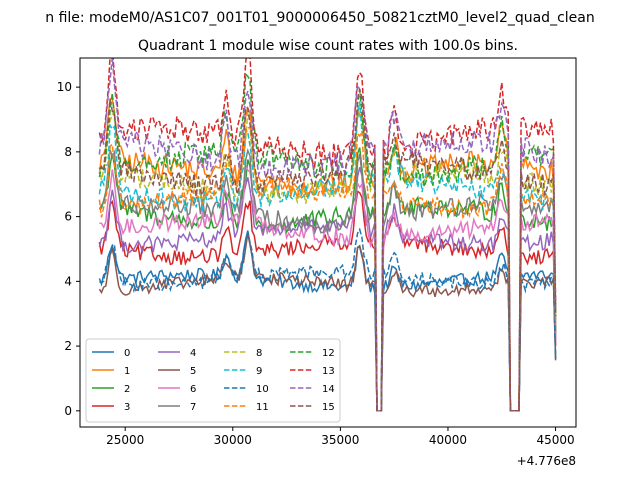 The height and width of the screenshot is (480, 640). I want to click on y-tick-label: 8, so click(68, 152).